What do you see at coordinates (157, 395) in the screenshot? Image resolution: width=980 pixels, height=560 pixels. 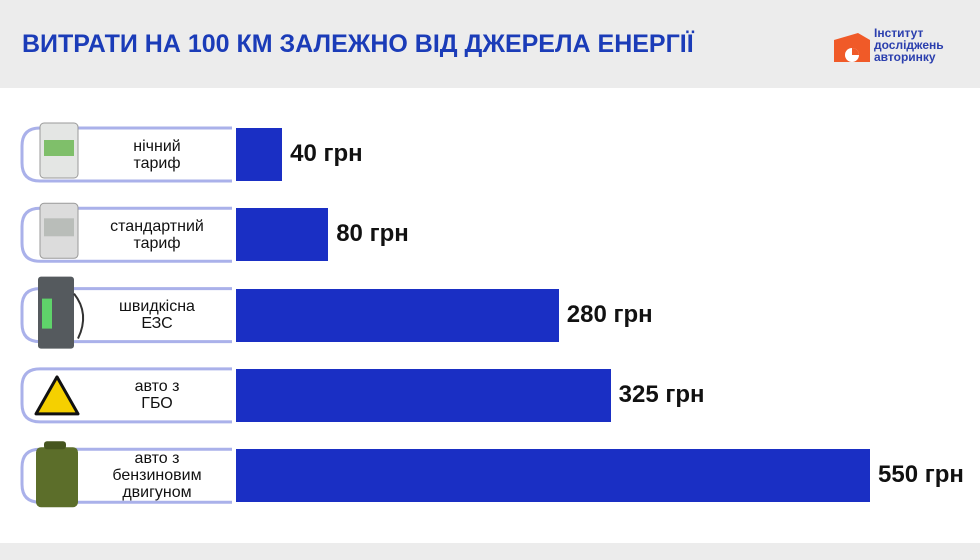 I see `category-label: авто з ГБО` at bounding box center [157, 395].